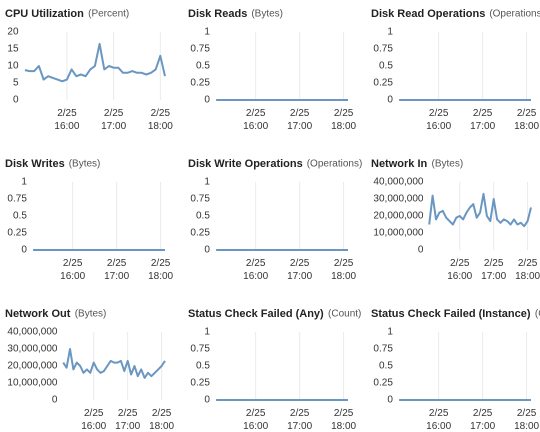  Describe the element at coordinates (13, 66) in the screenshot. I see `y-tick-label: 10` at that location.